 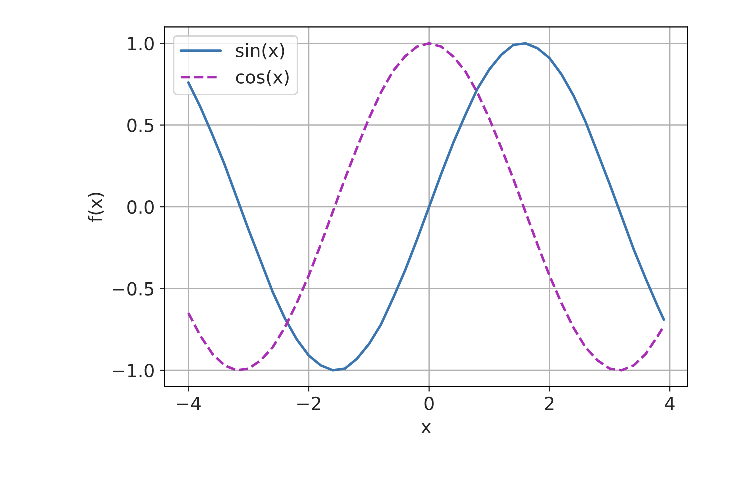 I want to click on legend-label: cos(x), so click(x=262, y=78).